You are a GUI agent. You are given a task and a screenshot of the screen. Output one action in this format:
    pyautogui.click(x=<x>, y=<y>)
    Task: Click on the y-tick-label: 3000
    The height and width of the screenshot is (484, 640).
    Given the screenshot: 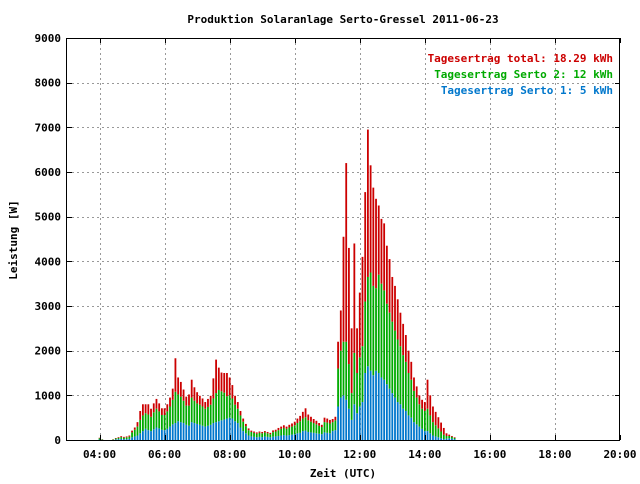 What is the action you would take?
    pyautogui.click(x=48, y=306)
    